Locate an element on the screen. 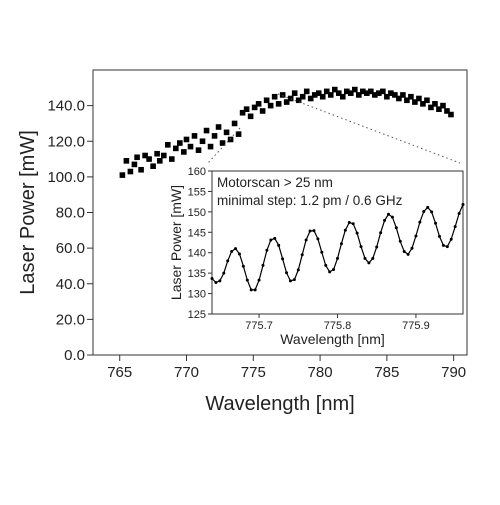 The width and height of the screenshot is (500, 505). main-y-tick-label: 40.0 is located at coordinates (70, 284).